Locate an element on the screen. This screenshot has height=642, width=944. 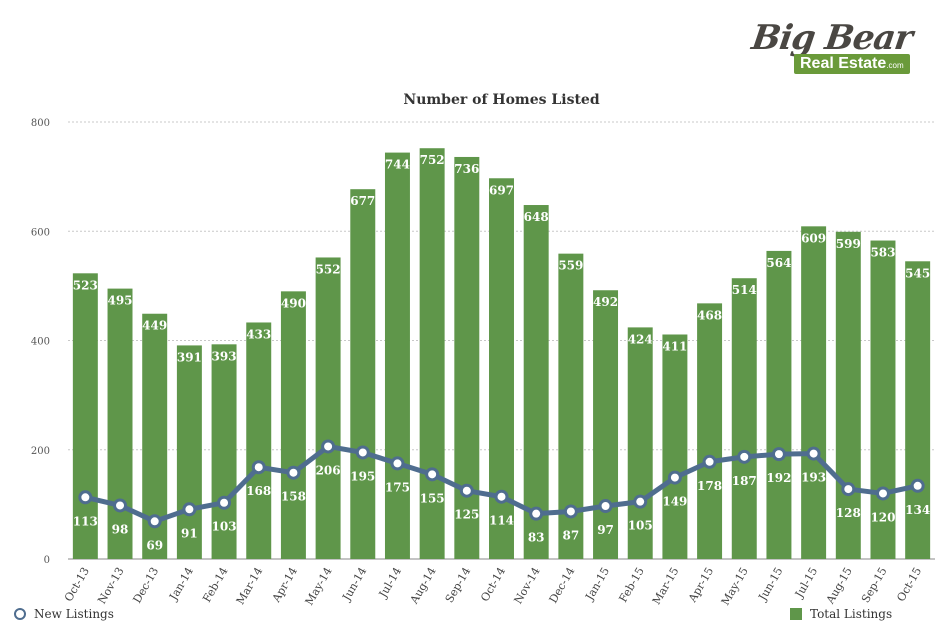
legend-square-icon is located at coordinates (796, 614).